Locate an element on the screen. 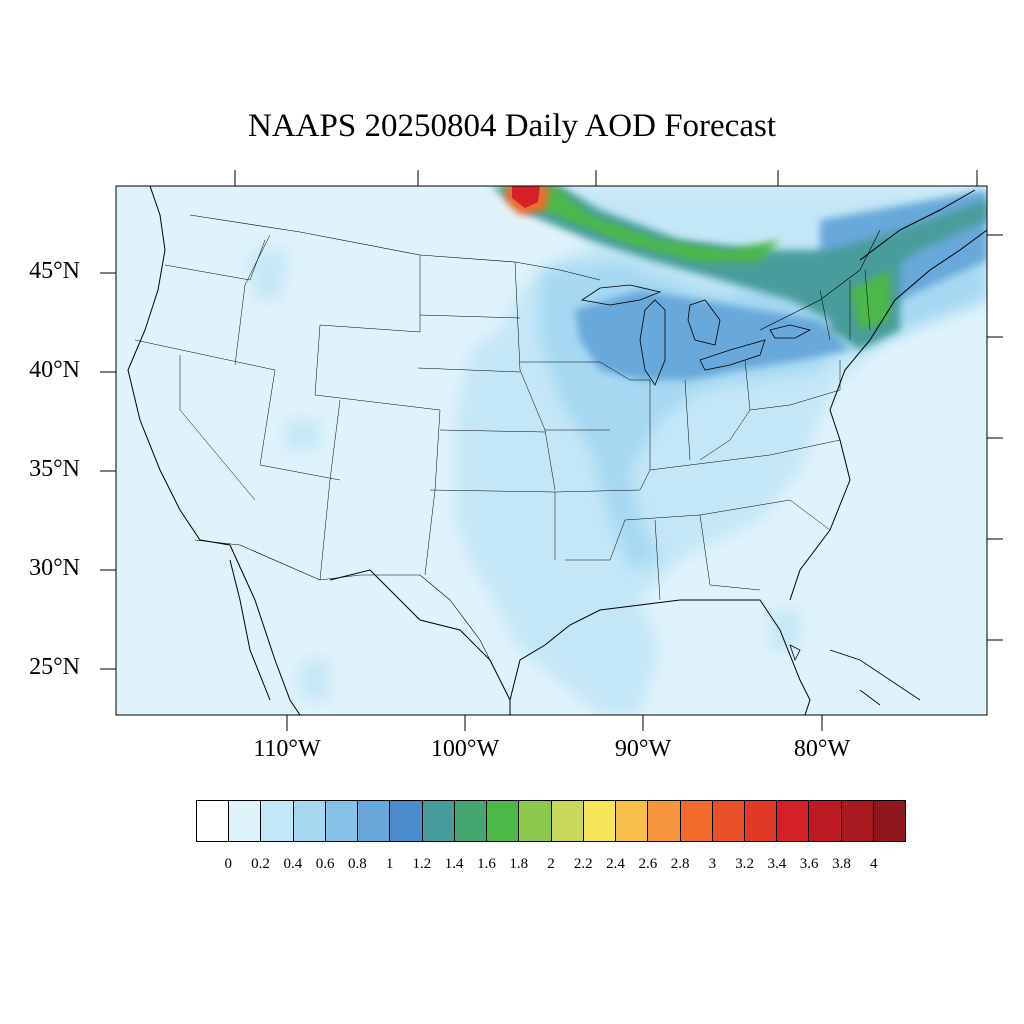 The width and height of the screenshot is (1024, 1024). colorbar-tick-label: 0.2 is located at coordinates (260, 864).